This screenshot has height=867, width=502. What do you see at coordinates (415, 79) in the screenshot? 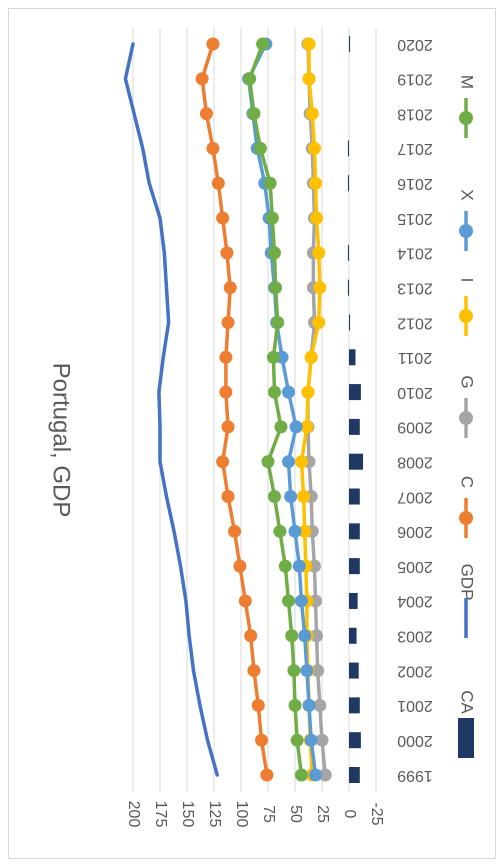
I see `year-tick-label: 2019` at bounding box center [415, 79].